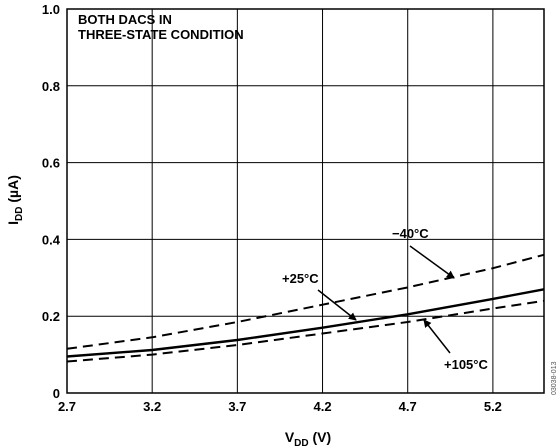 Image resolution: width=559 pixels, height=448 pixels. What do you see at coordinates (51, 316) in the screenshot?
I see `y-tick-label: 0.2` at bounding box center [51, 316].